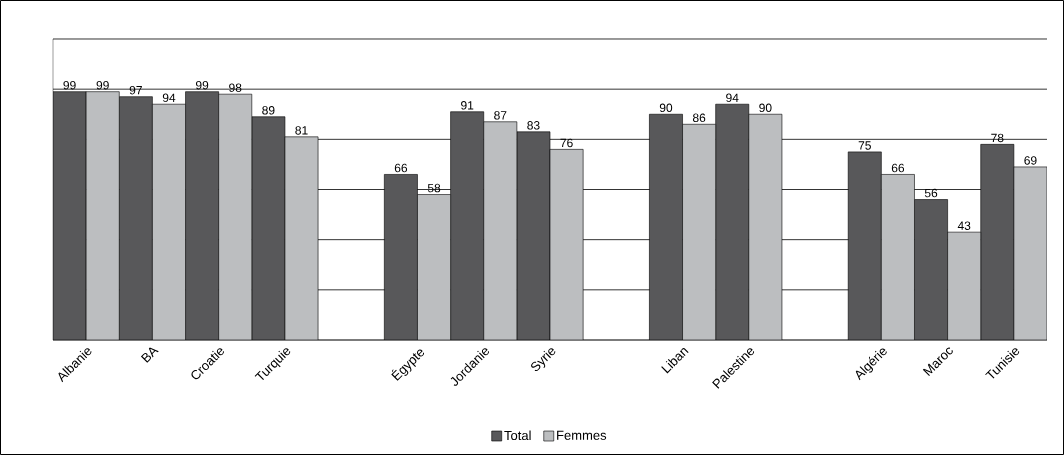 The image size is (1064, 455). Describe the element at coordinates (467, 105) in the screenshot. I see `data-label: 91` at that location.